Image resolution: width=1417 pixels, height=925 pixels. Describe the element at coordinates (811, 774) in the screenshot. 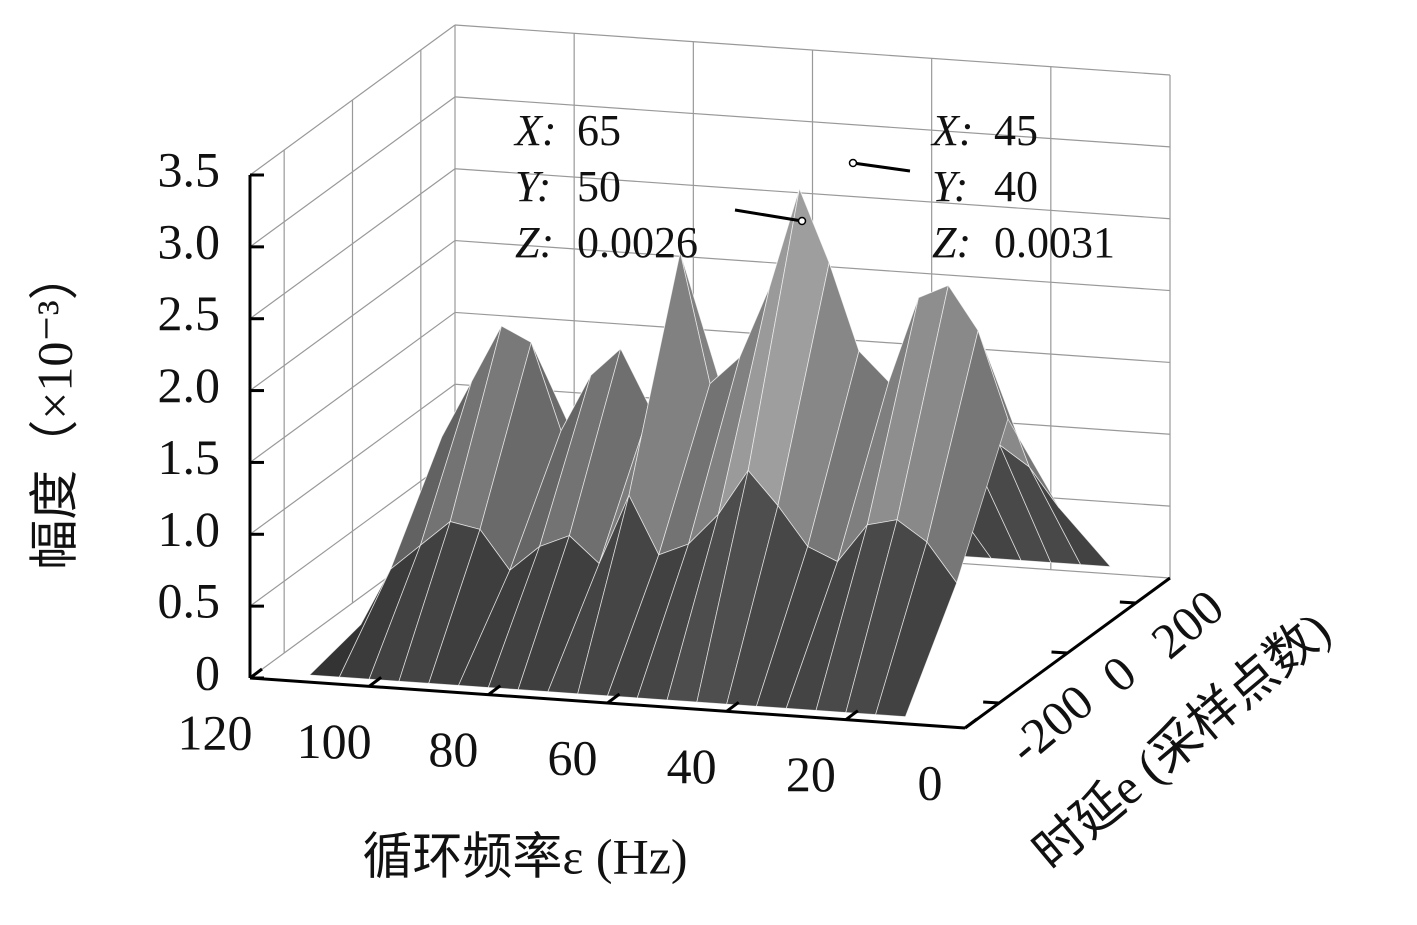

I see `x-tick-label: 20` at that location.